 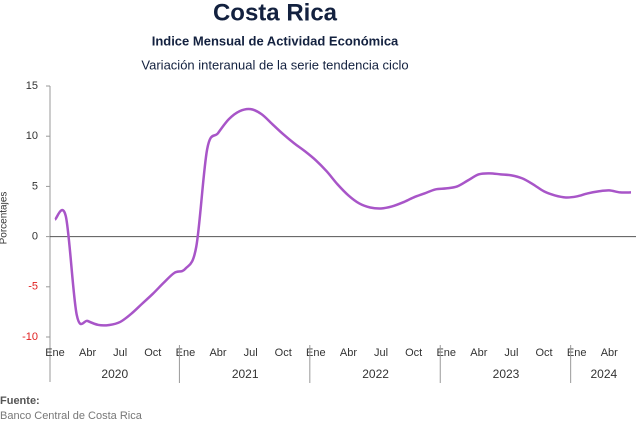 What do you see at coordinates (33, 287) in the screenshot?
I see `y-tick-label: -5` at bounding box center [33, 287].